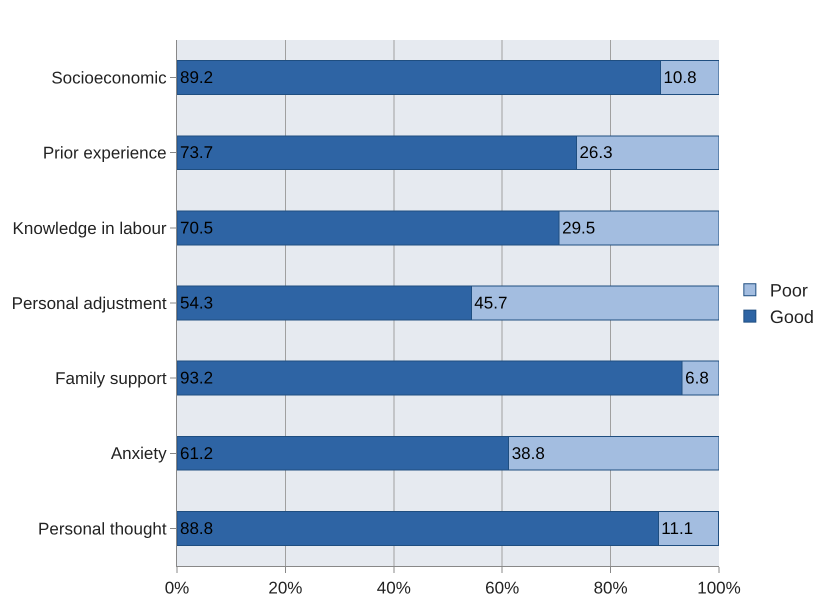 The height and width of the screenshot is (616, 832). Describe the element at coordinates (197, 152) in the screenshot. I see `data-label: 73.7` at that location.